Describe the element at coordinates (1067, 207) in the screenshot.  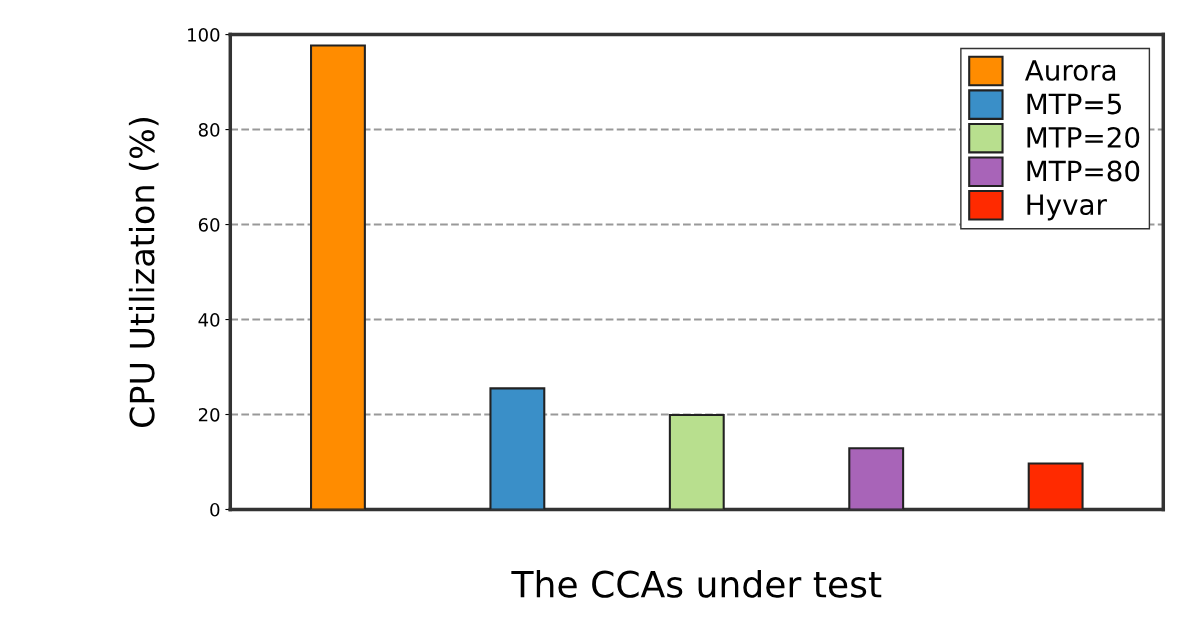
I see `legend-label: Hyvar` at that location.